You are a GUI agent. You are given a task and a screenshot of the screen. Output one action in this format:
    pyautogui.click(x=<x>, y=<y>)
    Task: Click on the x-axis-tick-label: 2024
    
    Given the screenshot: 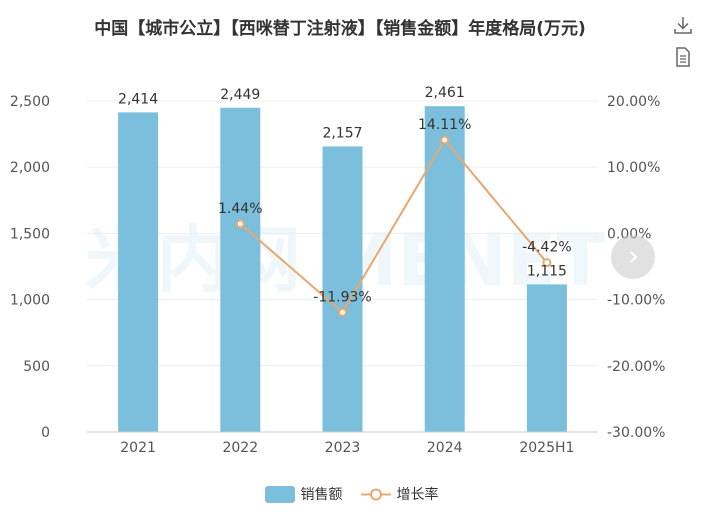 What is the action you would take?
    pyautogui.click(x=445, y=448)
    